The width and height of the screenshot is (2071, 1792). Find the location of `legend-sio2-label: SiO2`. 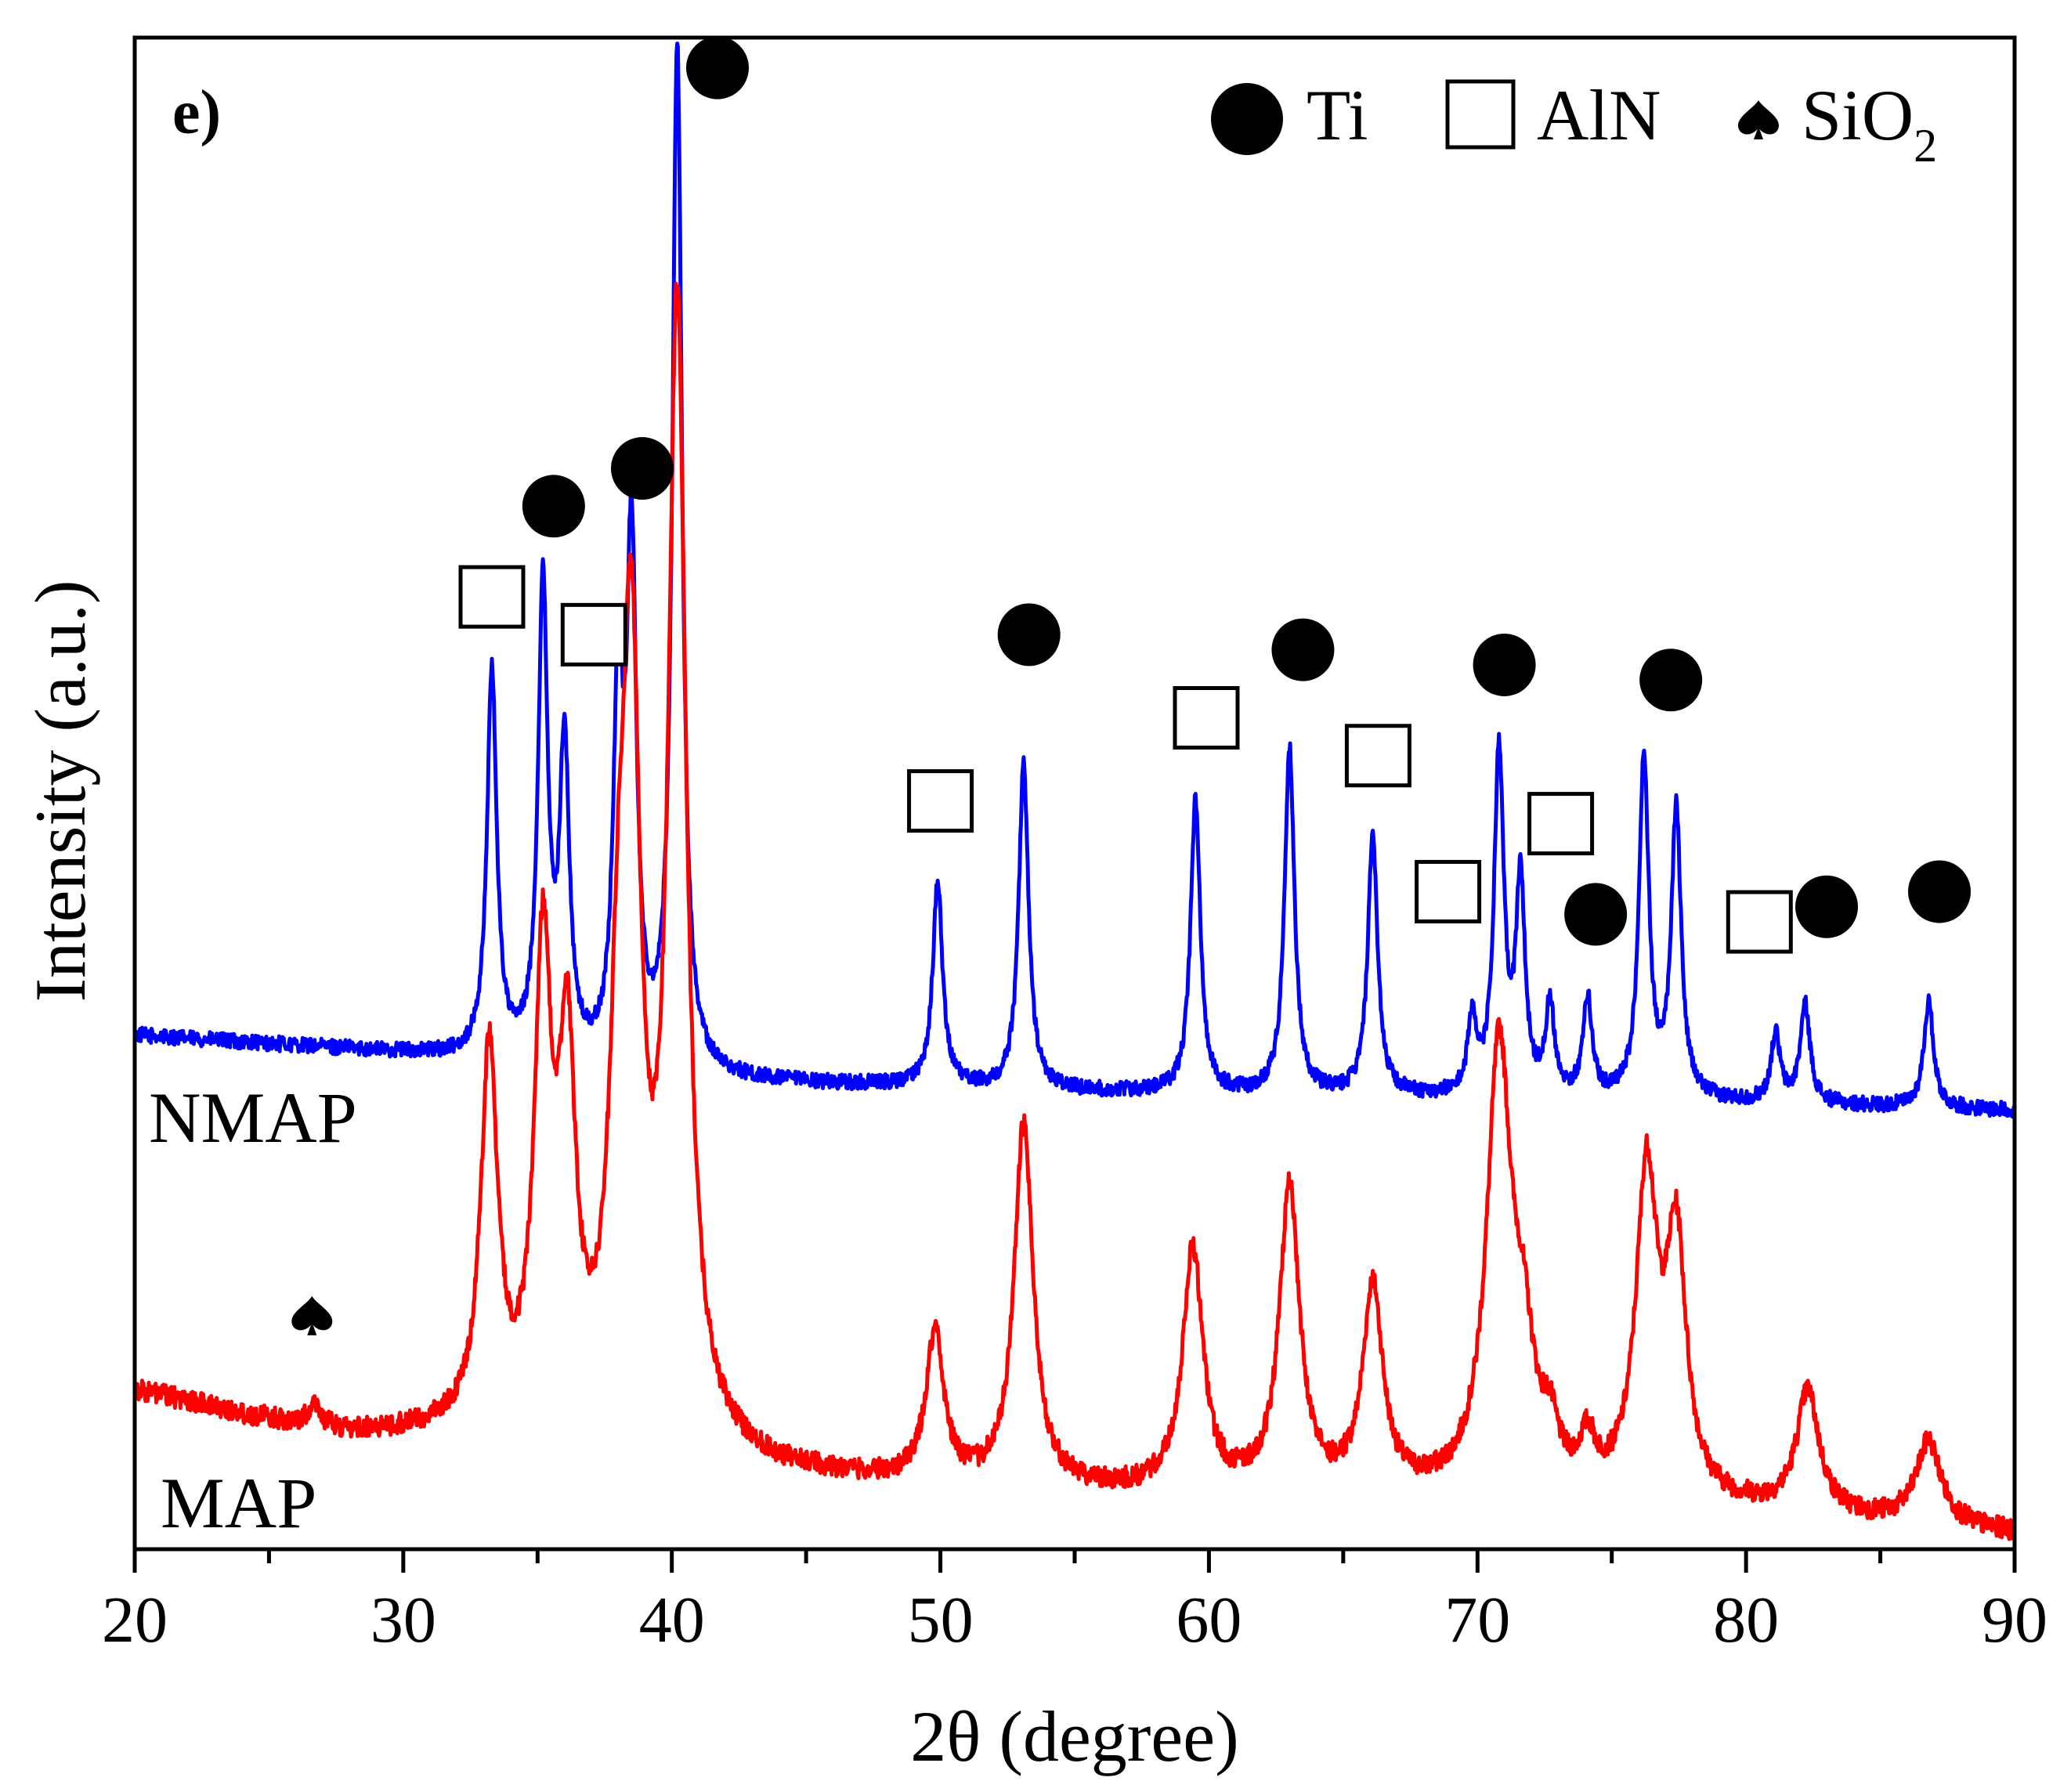

legend-sio2-label: SiO2 is located at coordinates (1869, 123).